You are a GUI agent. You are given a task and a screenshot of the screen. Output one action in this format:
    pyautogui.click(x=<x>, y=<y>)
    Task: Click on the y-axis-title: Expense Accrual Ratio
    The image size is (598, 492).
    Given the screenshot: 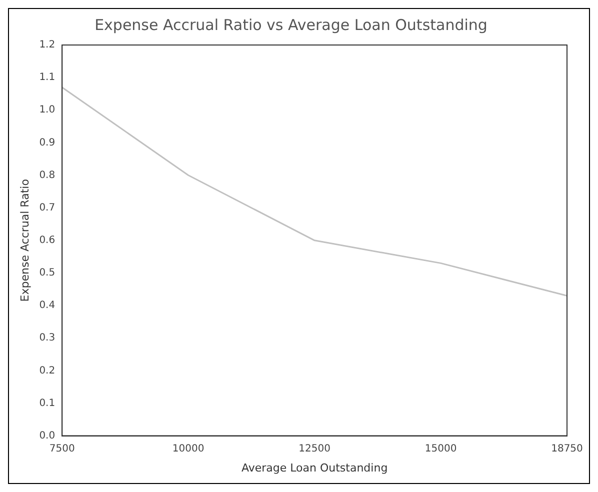 What is the action you would take?
    pyautogui.click(x=25, y=240)
    